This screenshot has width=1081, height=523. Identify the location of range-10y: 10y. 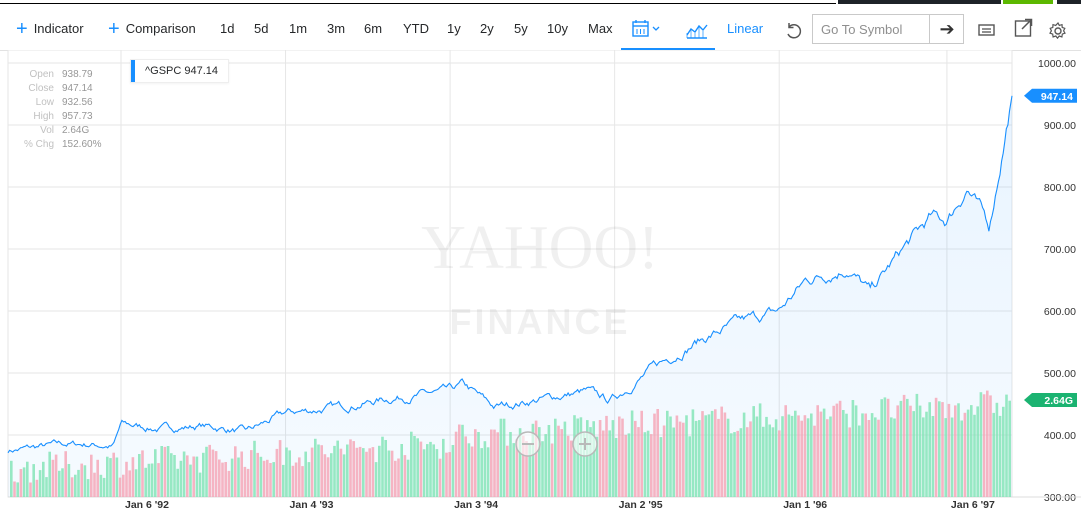
(557, 28).